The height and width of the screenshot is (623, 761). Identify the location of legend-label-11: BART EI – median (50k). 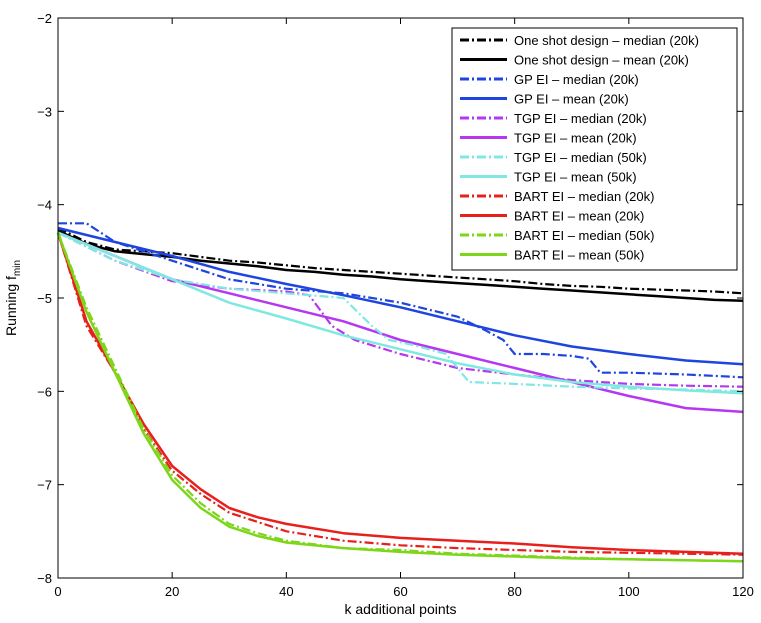
(584, 235).